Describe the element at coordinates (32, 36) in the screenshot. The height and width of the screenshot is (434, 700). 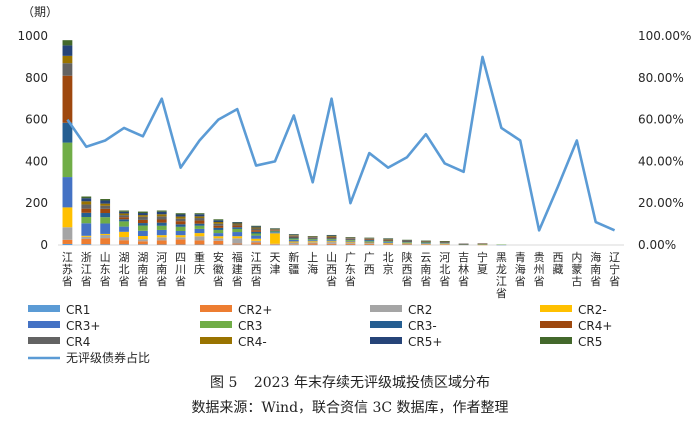
I see `y-left-tick-label: 1000` at that location.